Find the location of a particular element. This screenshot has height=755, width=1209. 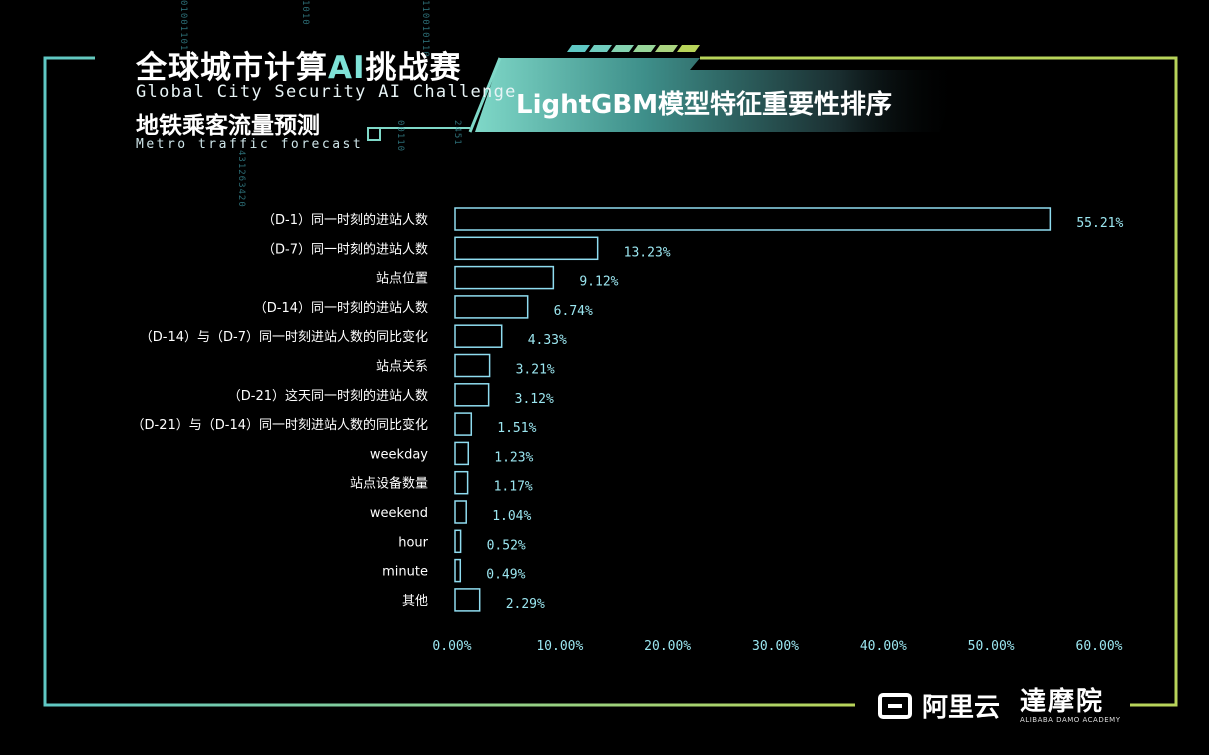

damo-logo: 達摩院 ALIBABA DAMO ACADEMY is located at coordinates (1070, 706).